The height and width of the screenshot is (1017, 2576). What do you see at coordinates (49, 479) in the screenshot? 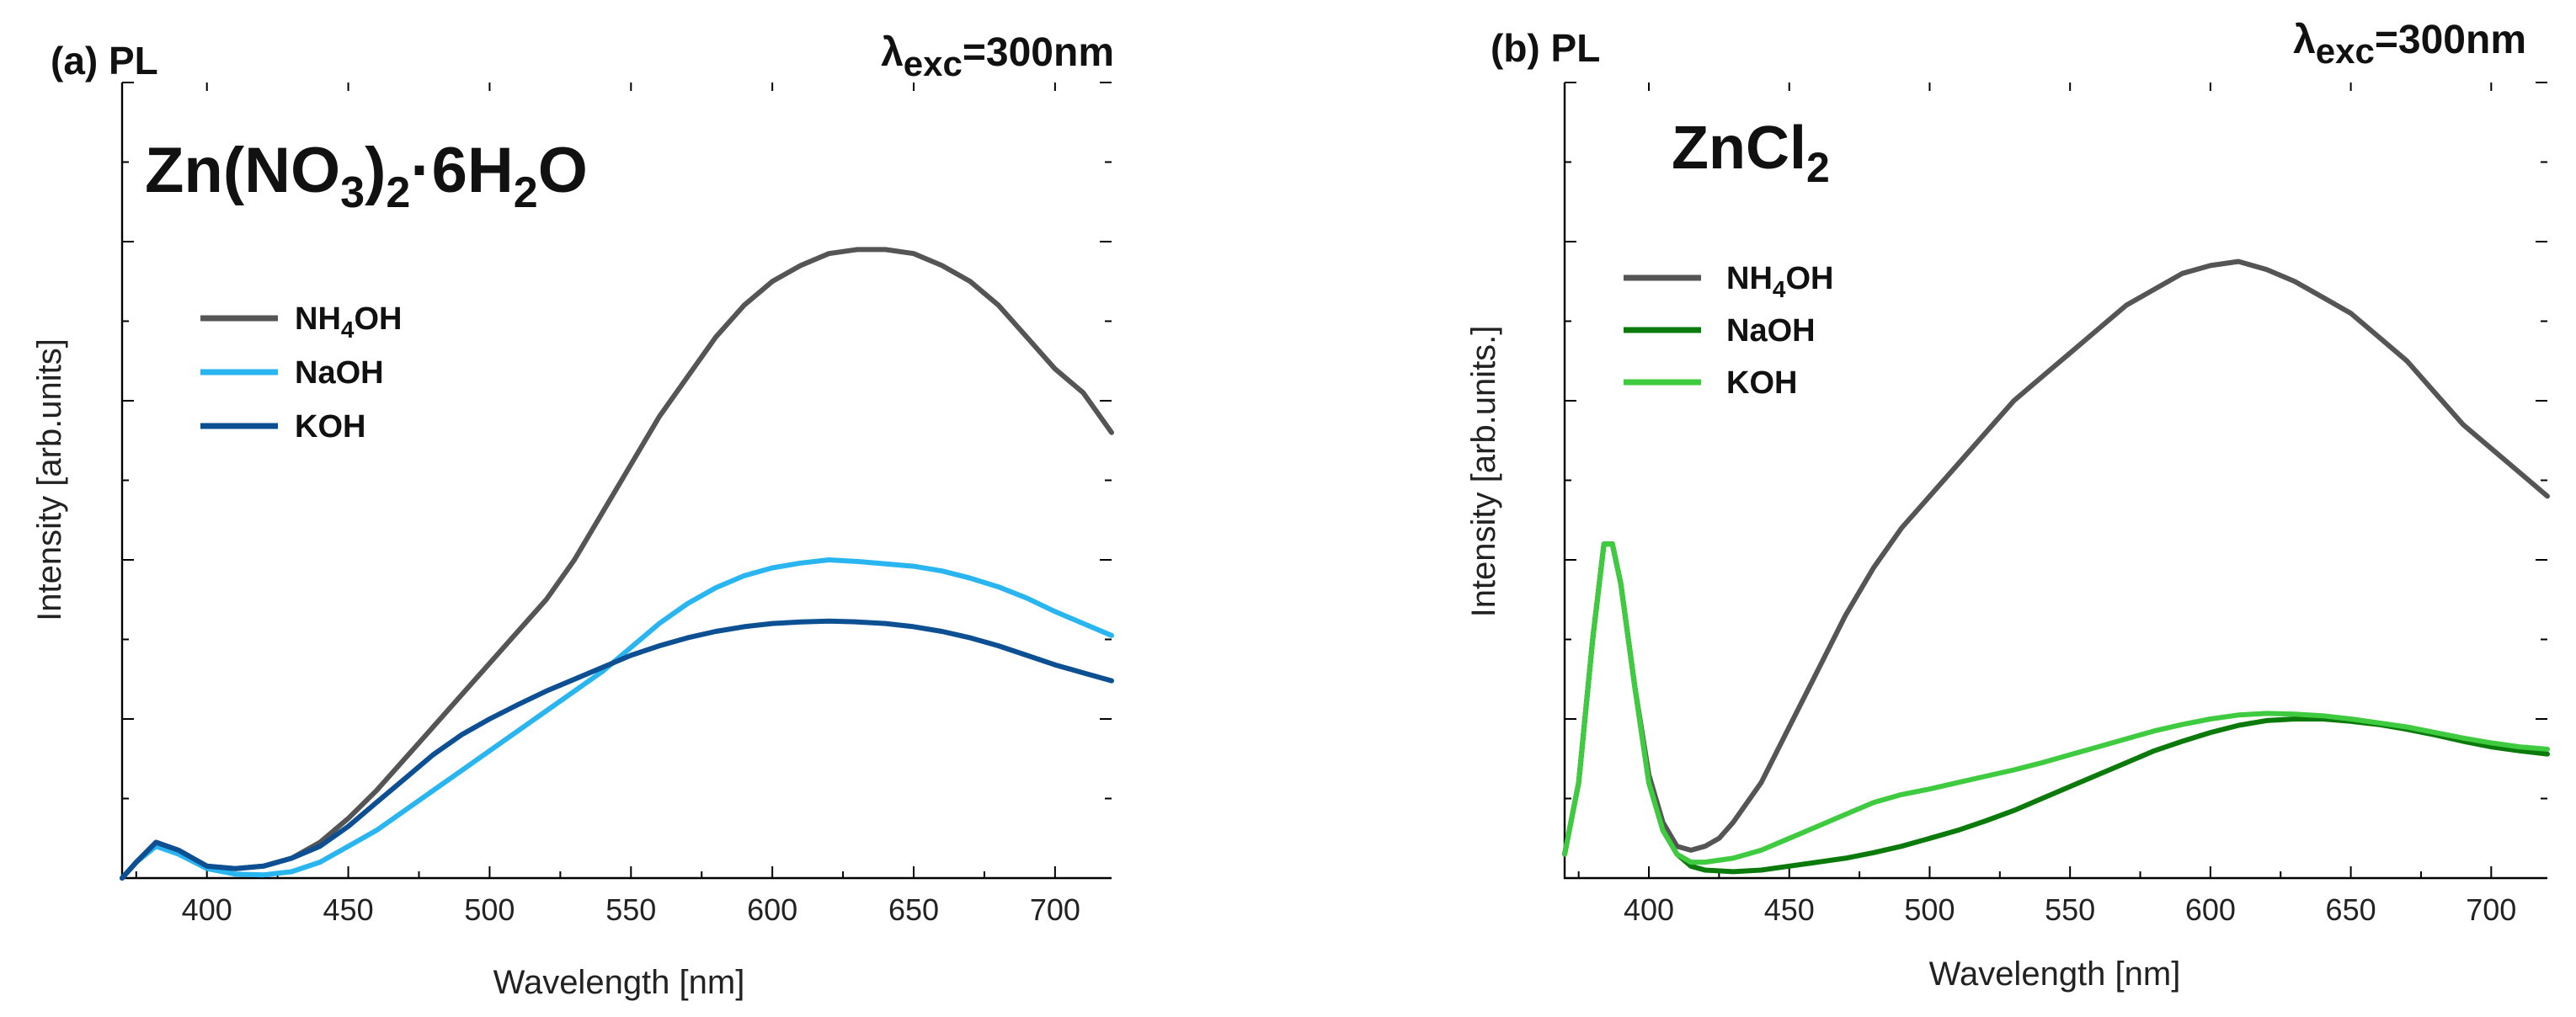
I see `panel-a-y-axis-title: Intensity [arb.units]` at bounding box center [49, 479].